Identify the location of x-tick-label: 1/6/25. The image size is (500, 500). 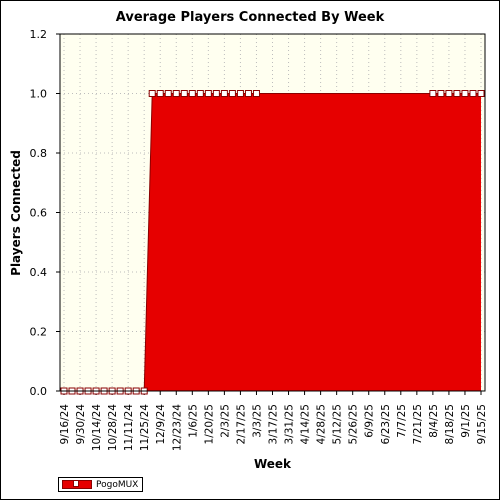
(193, 421).